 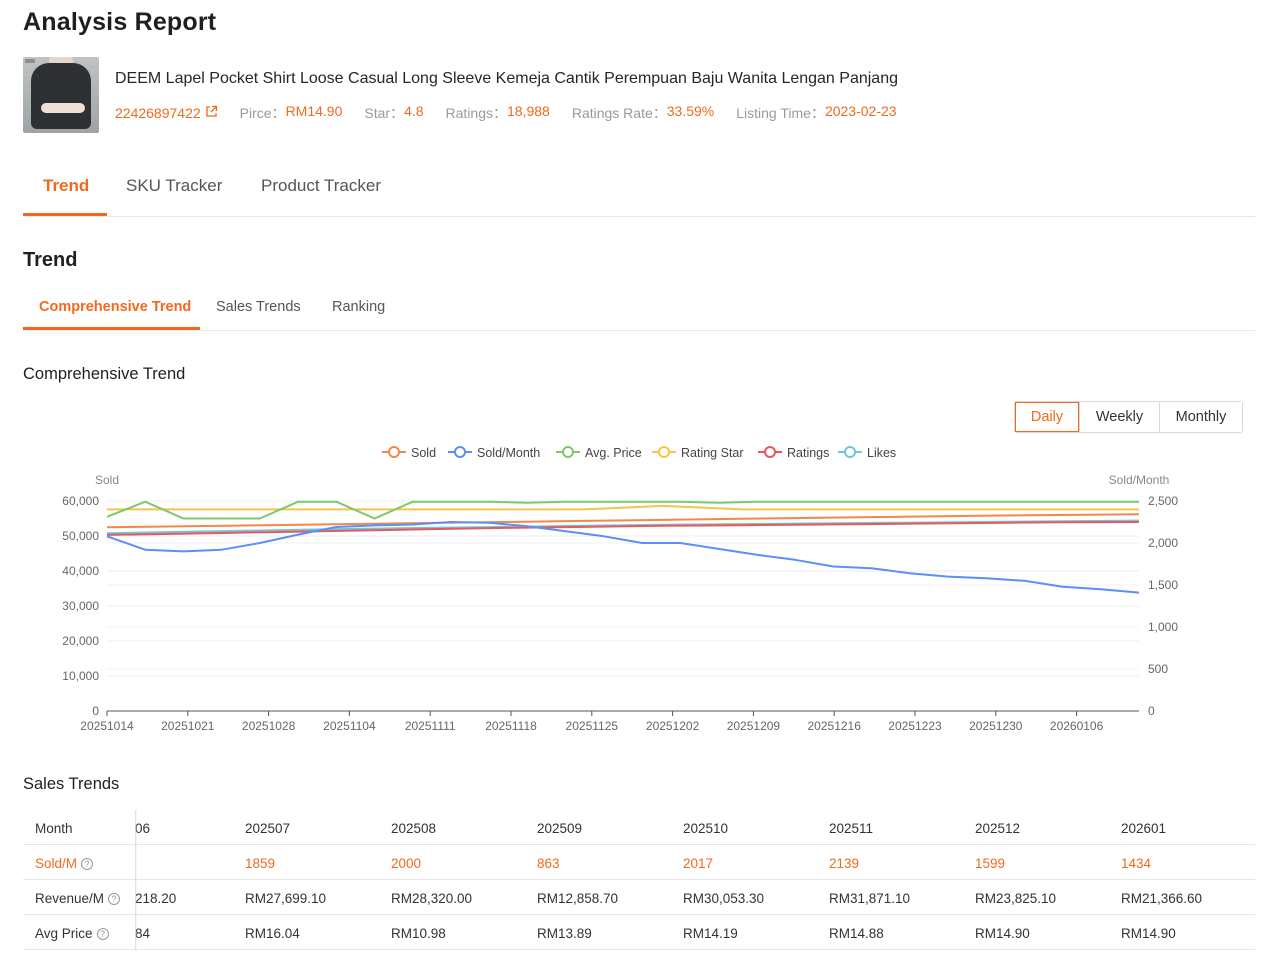 What do you see at coordinates (623, 557) in the screenshot?
I see `series-line-sold-month` at bounding box center [623, 557].